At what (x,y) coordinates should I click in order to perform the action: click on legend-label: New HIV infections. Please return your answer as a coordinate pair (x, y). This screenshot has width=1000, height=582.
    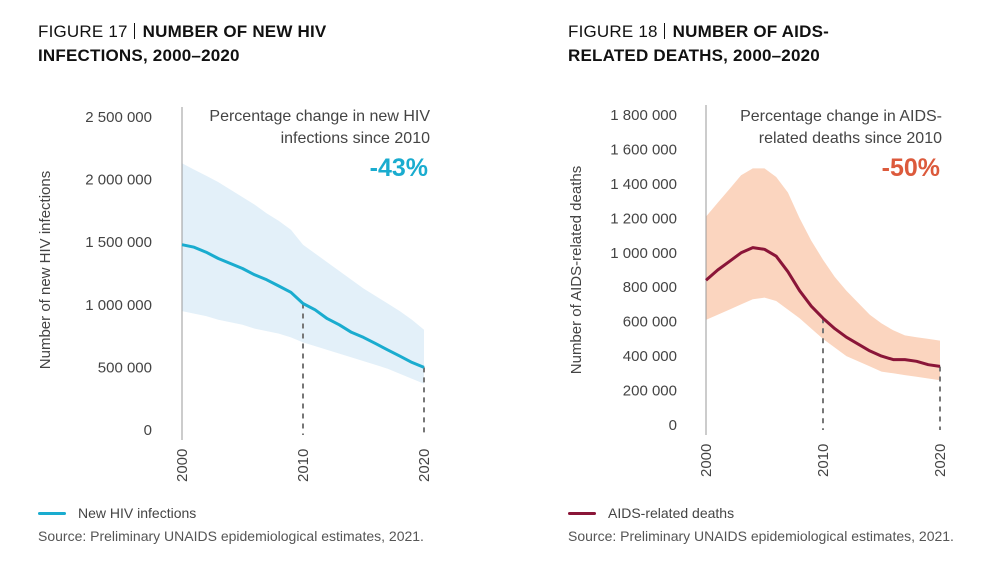
    Looking at the image, I should click on (137, 513).